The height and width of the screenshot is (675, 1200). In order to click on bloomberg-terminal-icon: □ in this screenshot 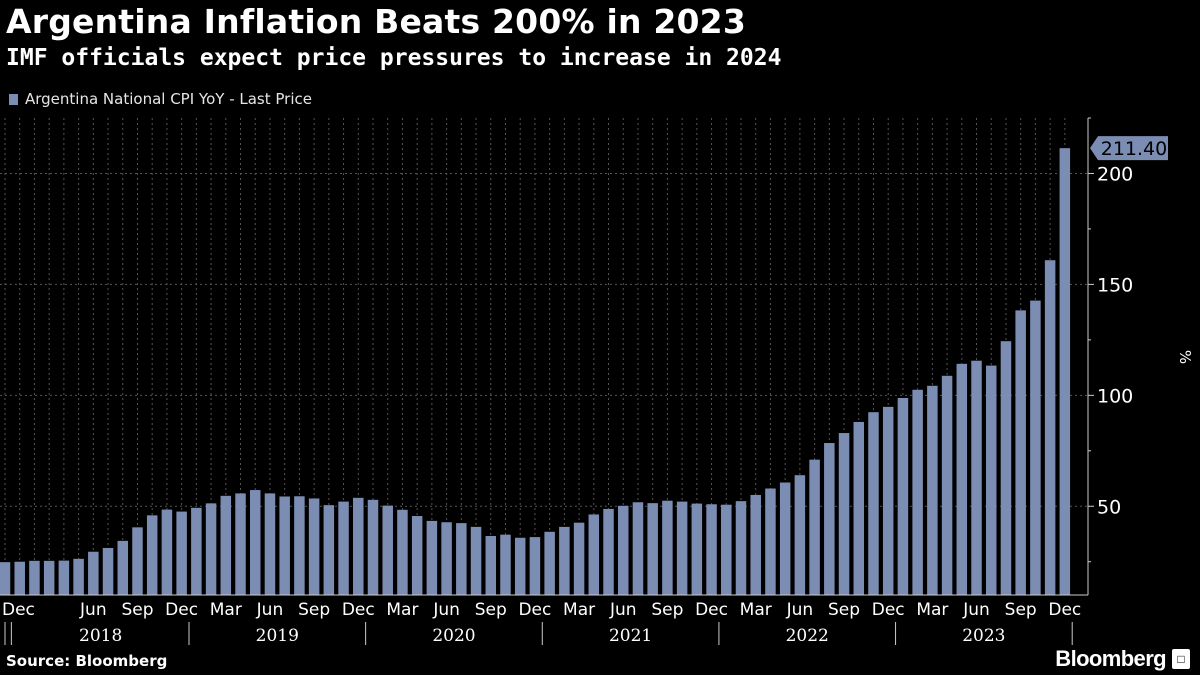, I will do `click(1181, 659)`.